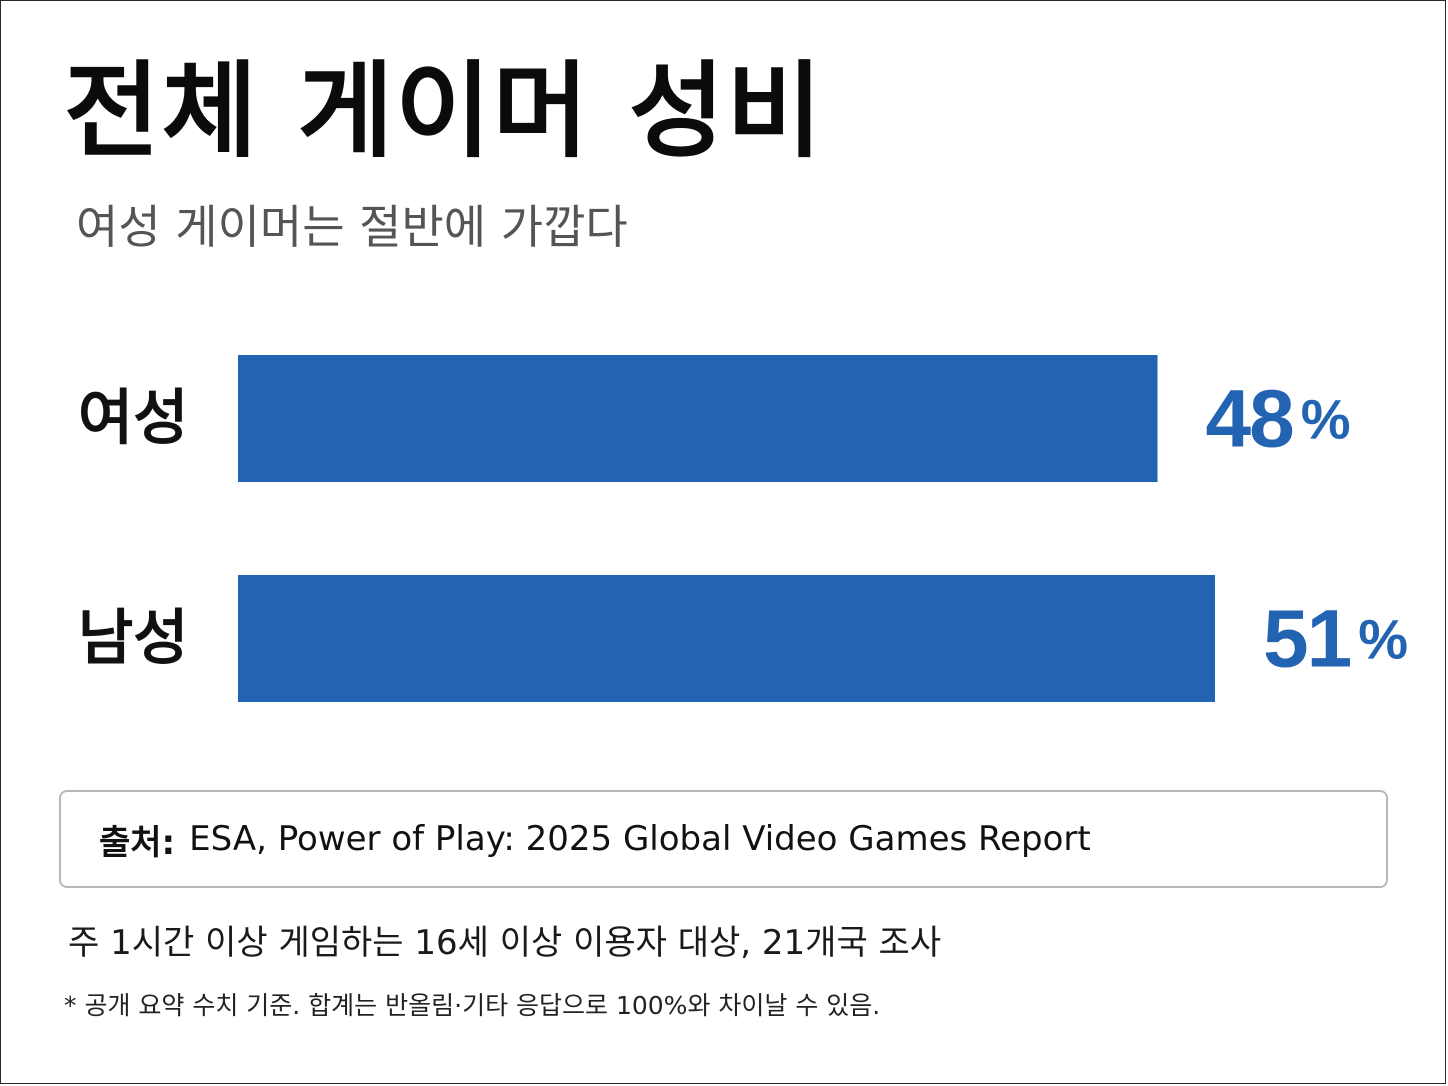 The image size is (1448, 1086). What do you see at coordinates (133, 419) in the screenshot?
I see `category-label: 여성` at bounding box center [133, 419].